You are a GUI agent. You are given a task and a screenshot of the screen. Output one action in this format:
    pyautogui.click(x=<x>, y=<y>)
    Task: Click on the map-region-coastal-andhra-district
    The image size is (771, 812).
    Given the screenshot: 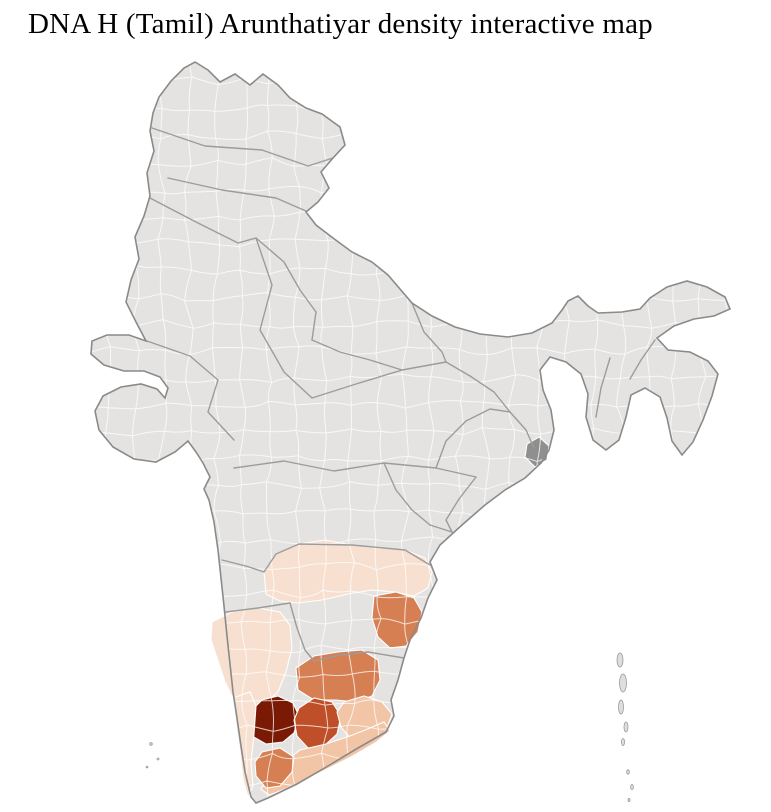 What is the action you would take?
    pyautogui.click(x=397, y=620)
    